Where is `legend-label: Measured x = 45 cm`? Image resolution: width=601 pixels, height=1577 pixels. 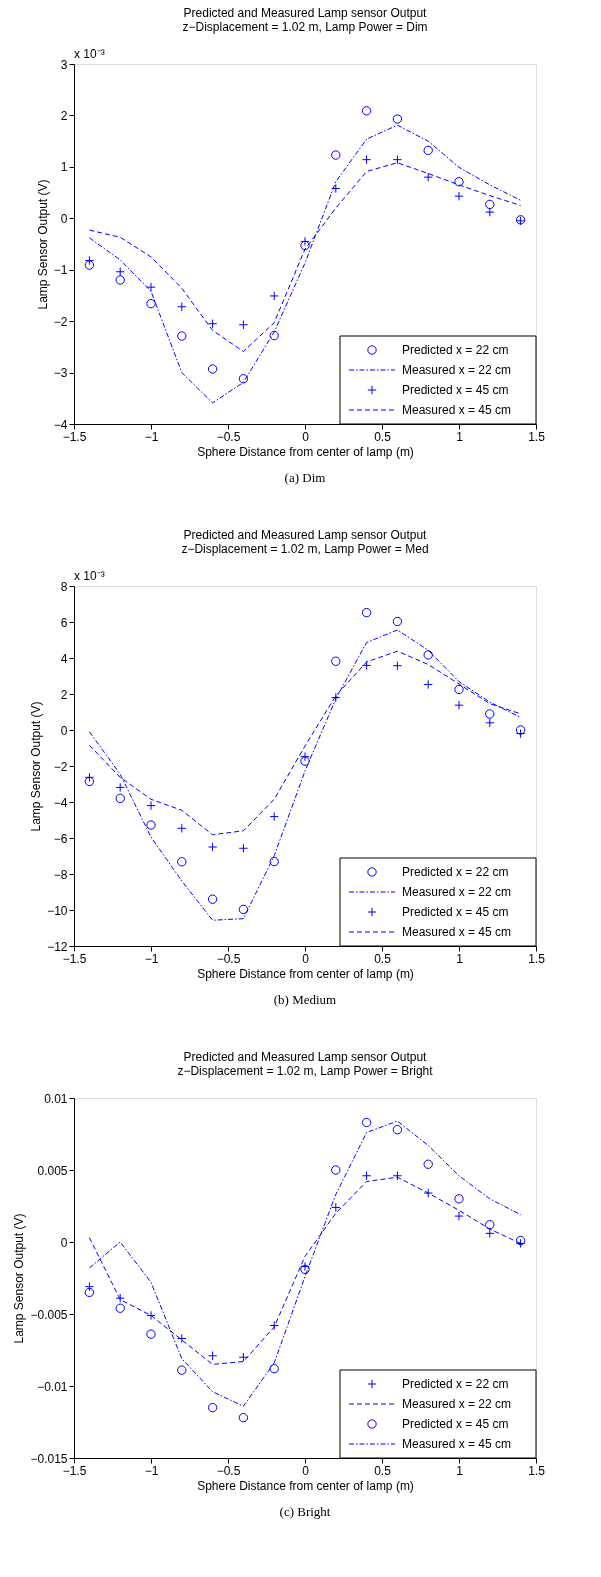
legend-label: Measured x = 45 cm is located at coordinates (457, 1444).